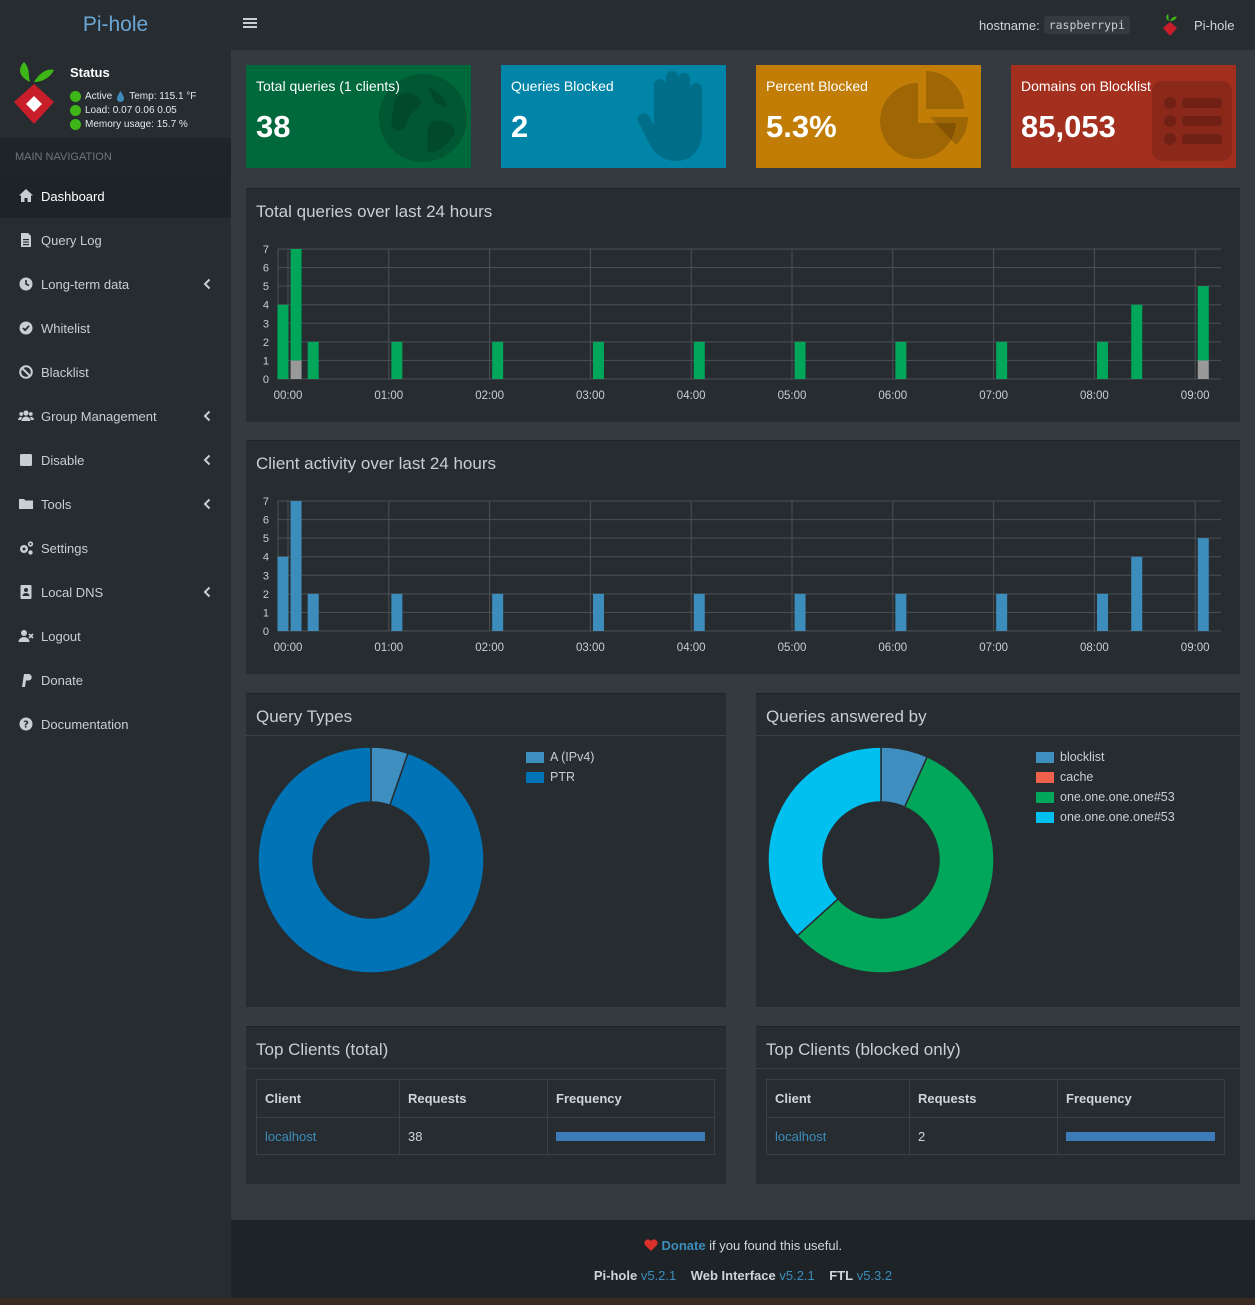  I want to click on sidebar-item-logout: Logout, so click(115, 636).